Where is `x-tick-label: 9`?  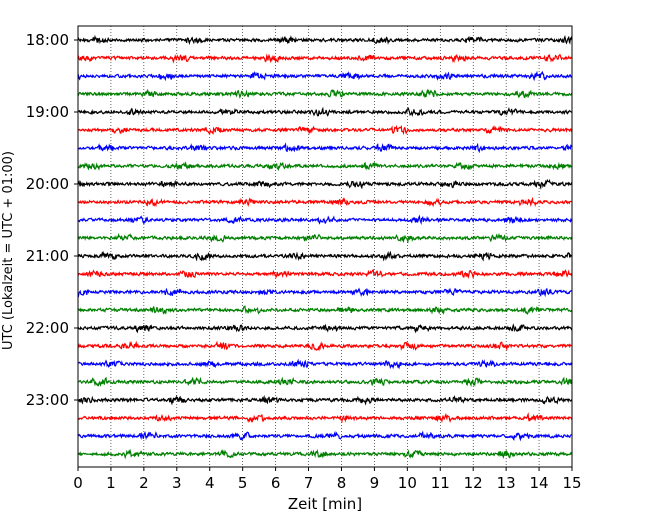
x-tick-label: 9 is located at coordinates (375, 483).